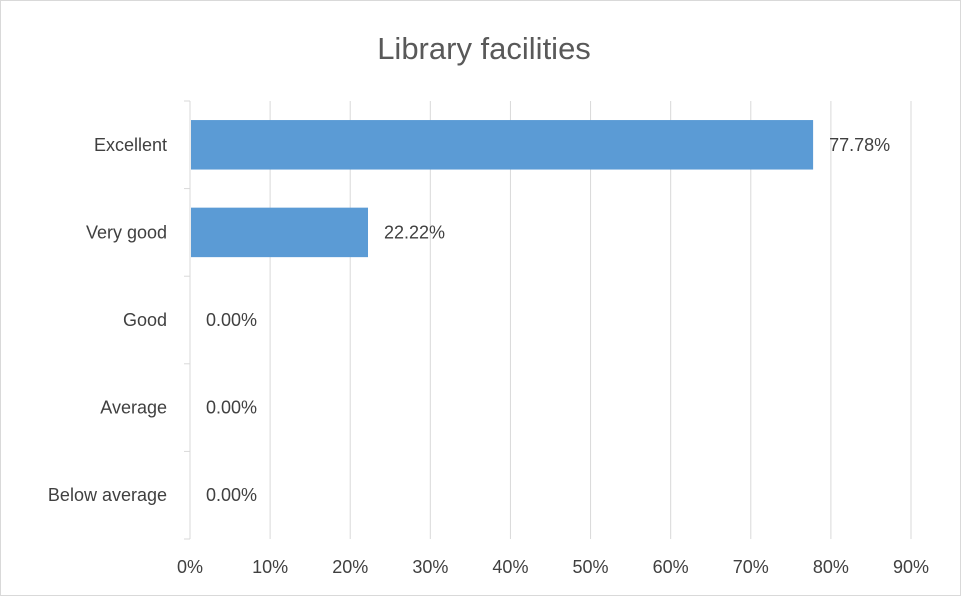 This screenshot has height=596, width=961. What do you see at coordinates (671, 567) in the screenshot?
I see `x-tick-label: 60%` at bounding box center [671, 567].